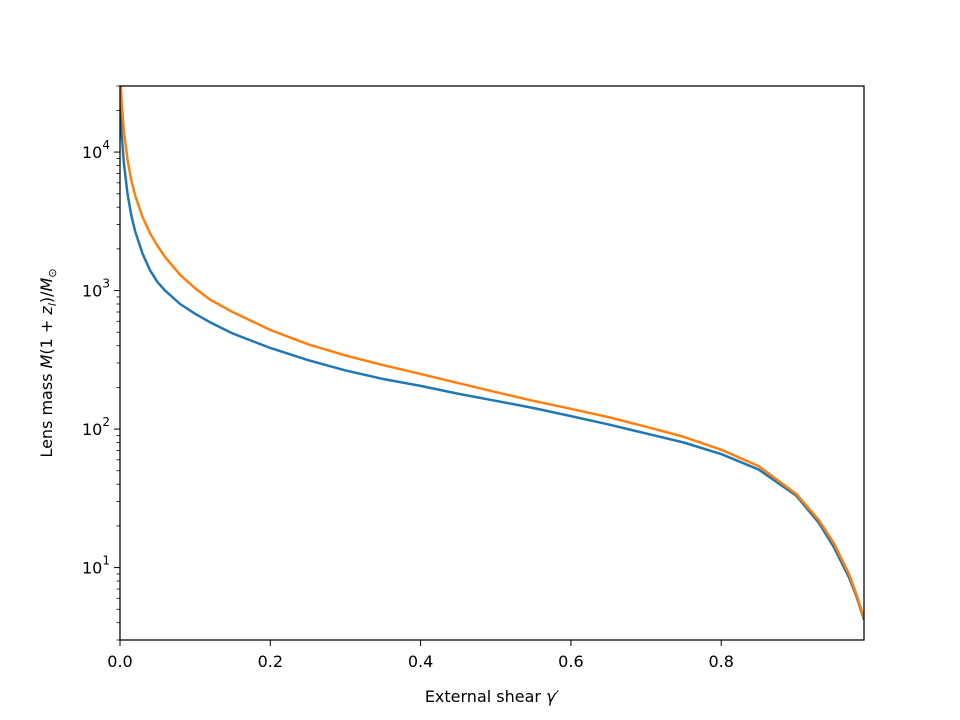 The image size is (960, 720). I want to click on x-axis-label: External shear γ′, so click(492, 696).